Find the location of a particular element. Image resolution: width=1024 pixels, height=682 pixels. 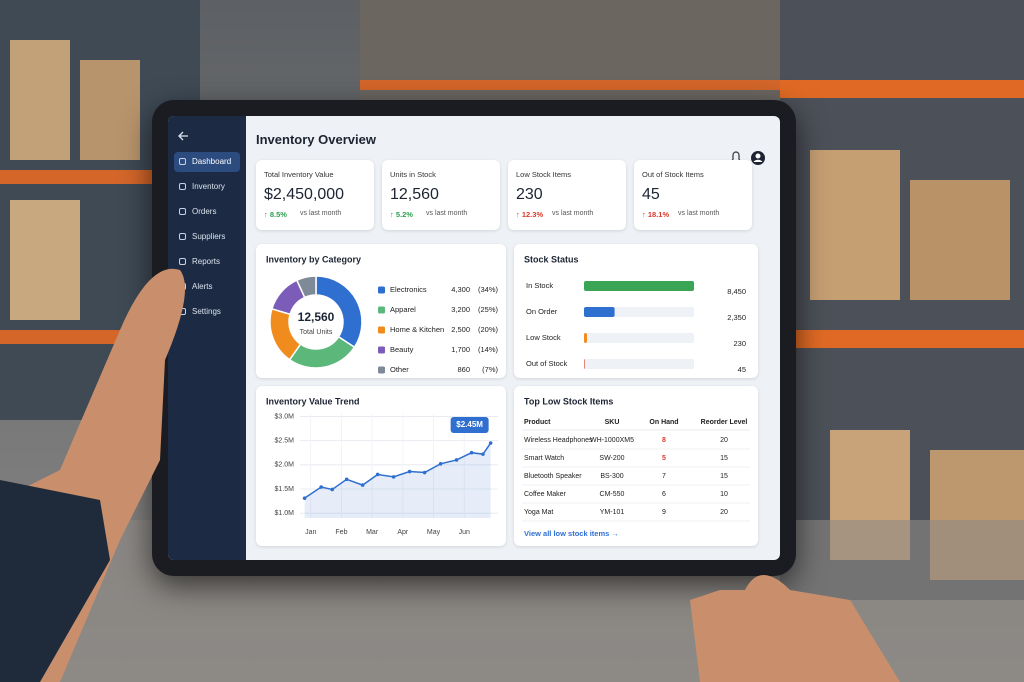

x-tick-label: Jan is located at coordinates (310, 532).